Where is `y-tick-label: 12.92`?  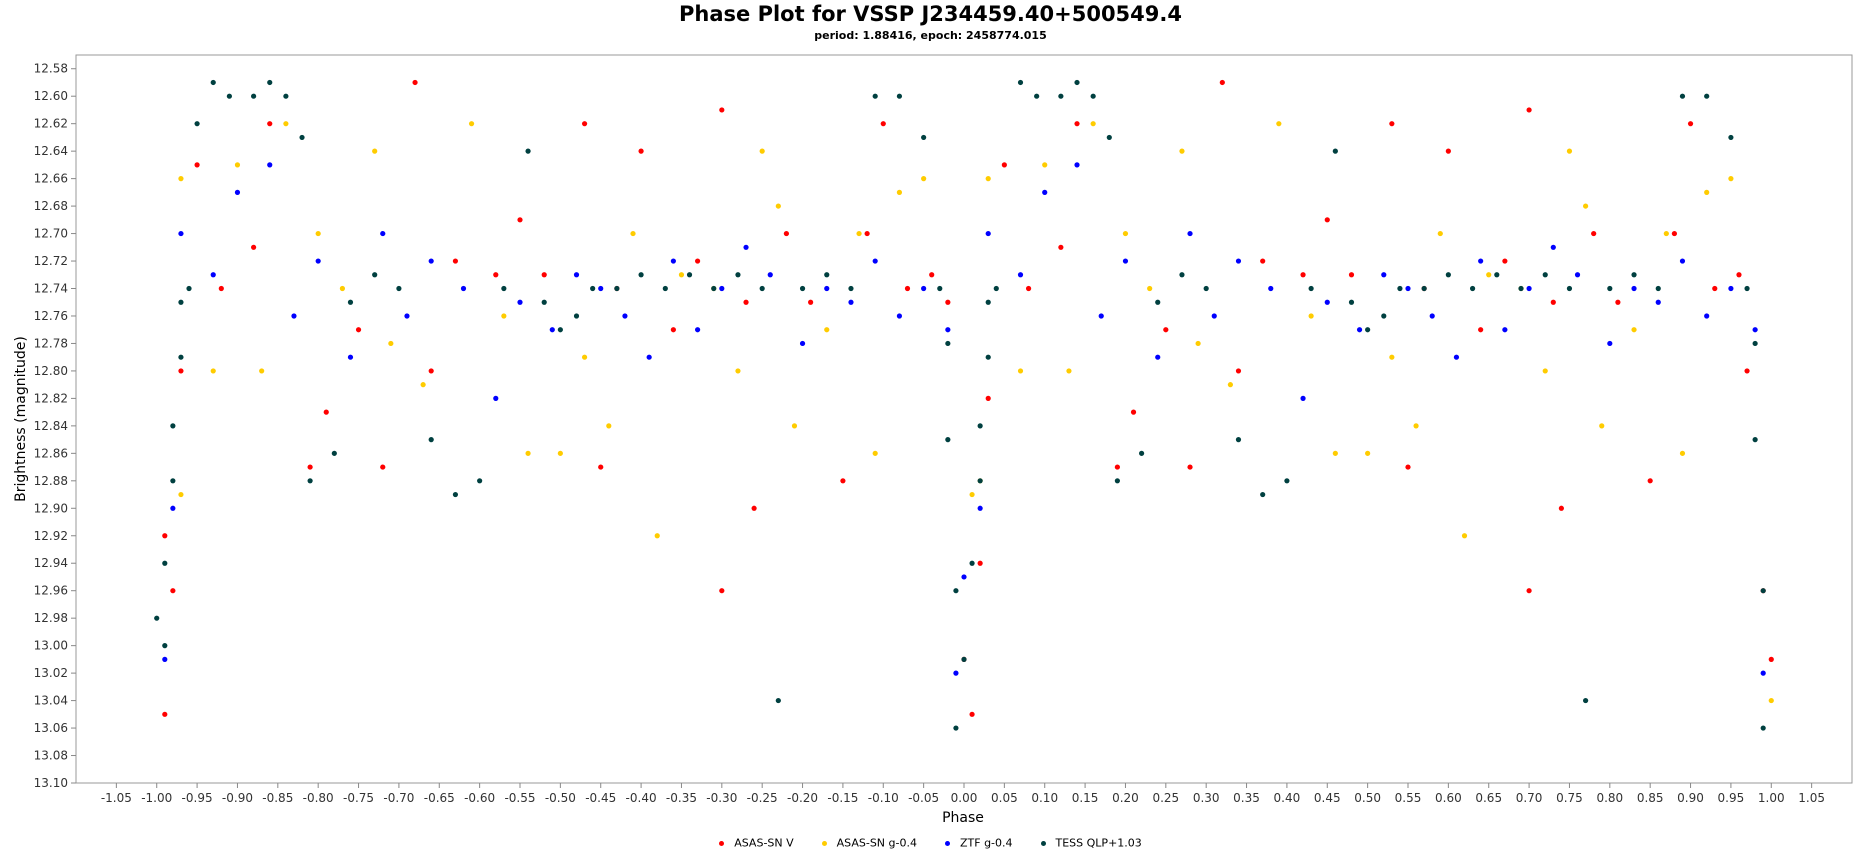
y-tick-label: 12.92 is located at coordinates (51, 536).